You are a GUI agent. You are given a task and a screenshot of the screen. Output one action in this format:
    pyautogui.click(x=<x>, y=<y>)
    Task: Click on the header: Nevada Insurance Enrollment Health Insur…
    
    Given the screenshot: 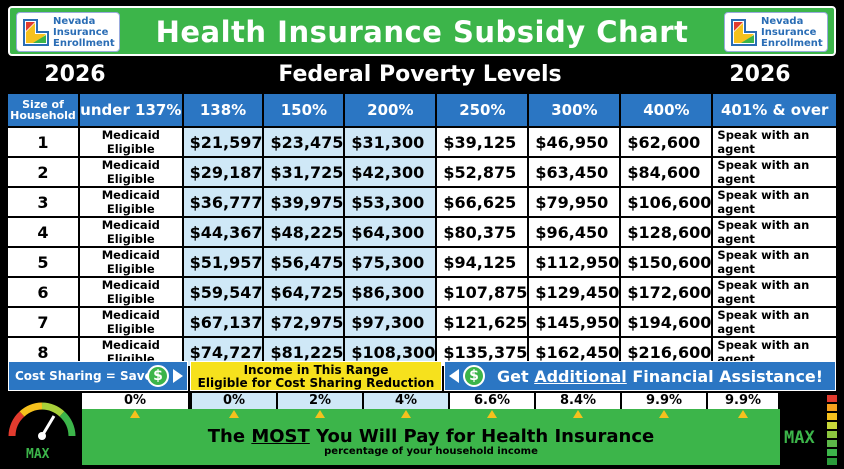 What is the action you would take?
    pyautogui.click(x=422, y=30)
    